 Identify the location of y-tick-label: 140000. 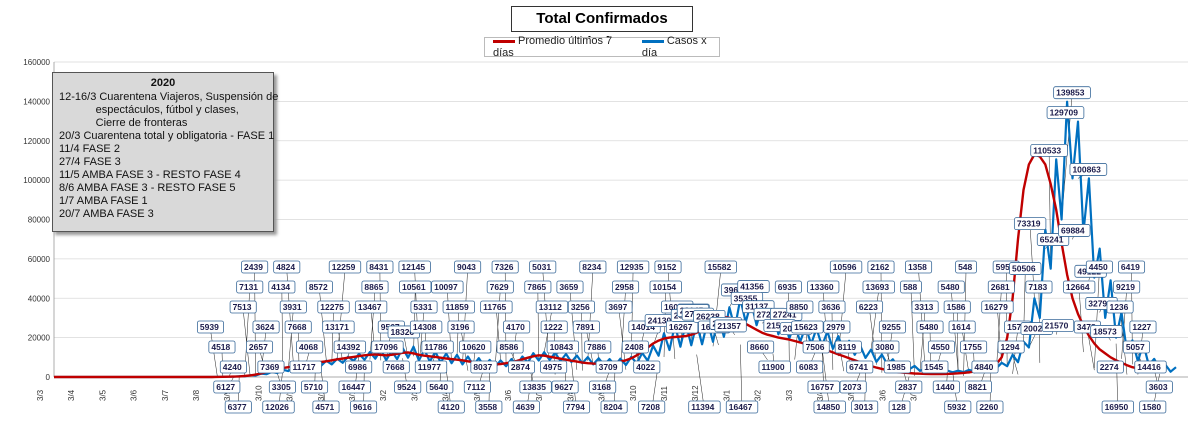
(36, 101).